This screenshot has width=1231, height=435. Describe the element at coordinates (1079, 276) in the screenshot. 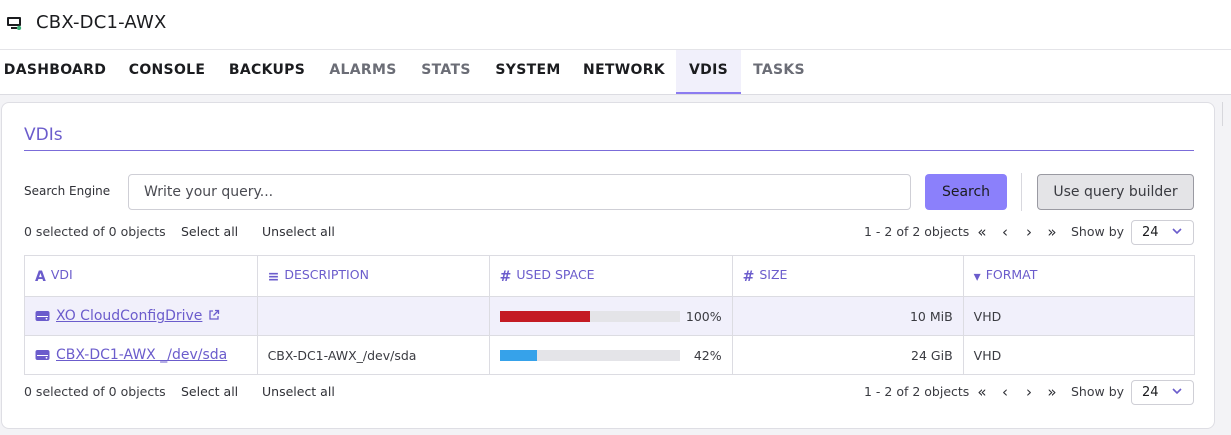

I see `column-header-format: ▾ FORMAT` at that location.